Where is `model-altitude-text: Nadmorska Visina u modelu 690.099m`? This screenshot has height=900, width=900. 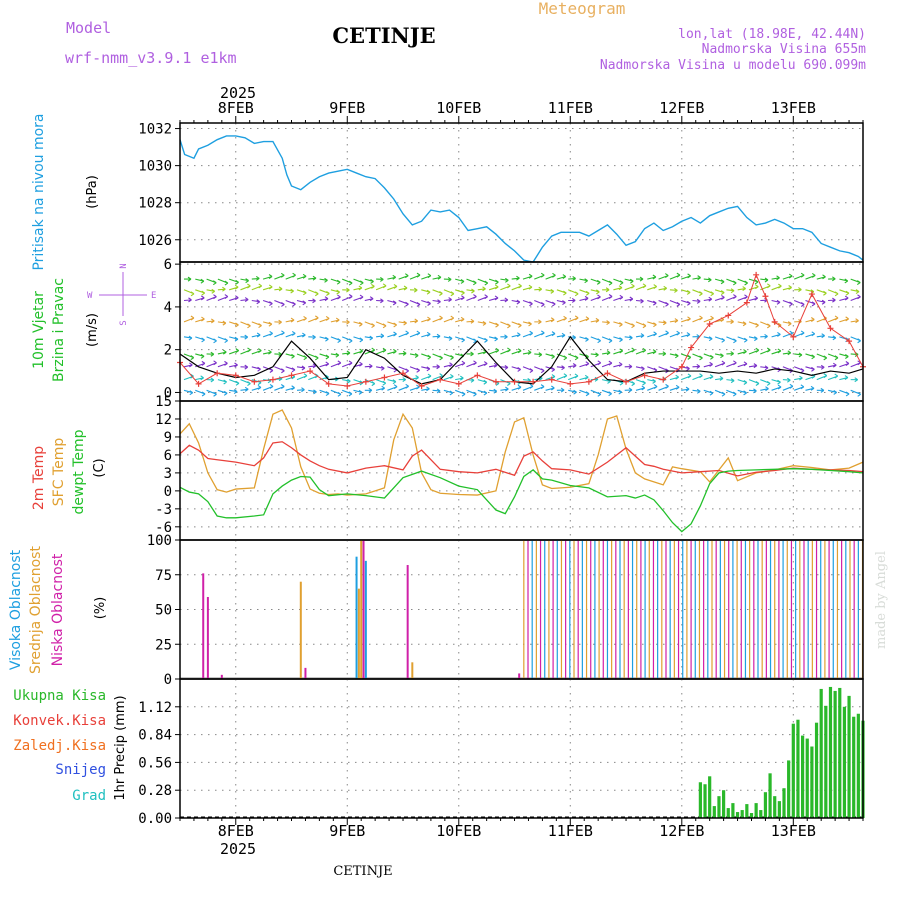
model-altitude-text: Nadmorska Visina u modelu 690.099m is located at coordinates (733, 65).